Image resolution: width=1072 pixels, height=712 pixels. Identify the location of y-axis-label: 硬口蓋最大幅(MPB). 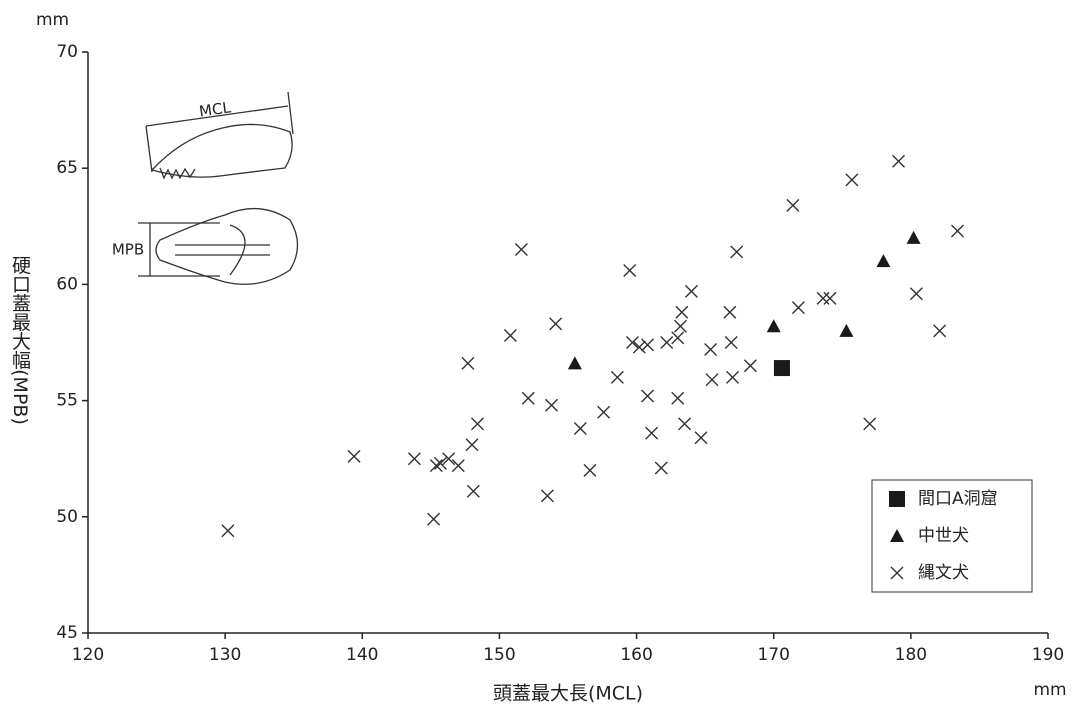
(20, 340).